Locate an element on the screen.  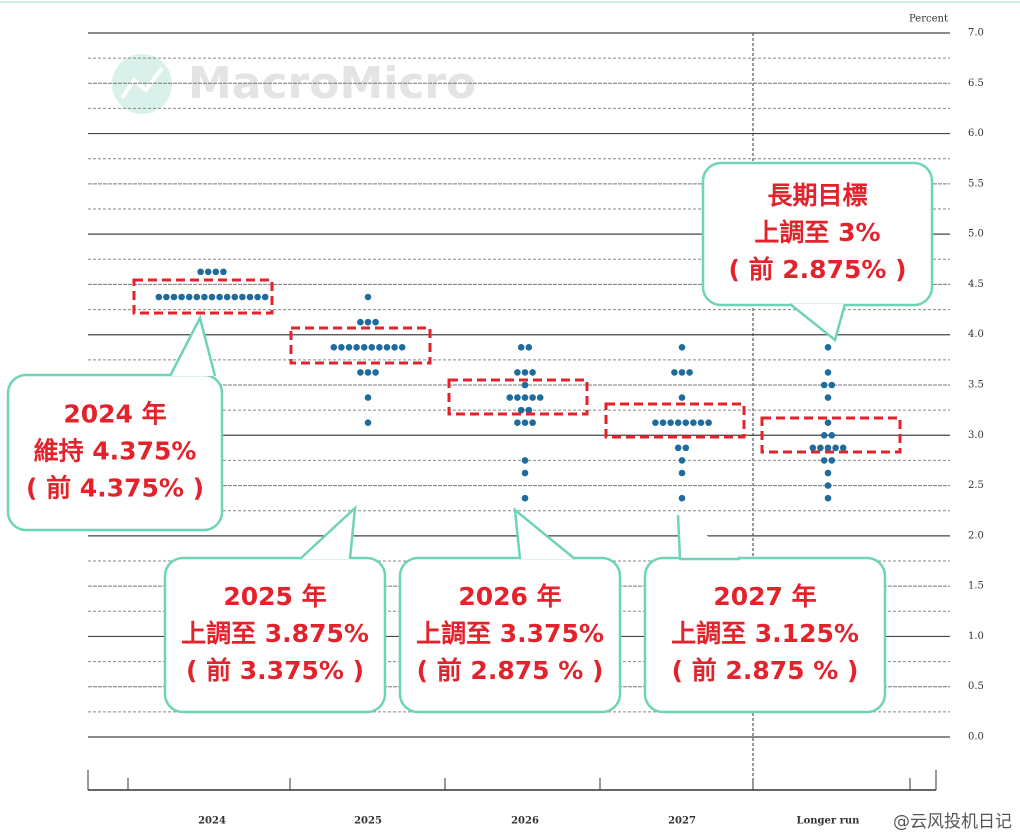
x-tick-label: Longer run is located at coordinates (829, 821).